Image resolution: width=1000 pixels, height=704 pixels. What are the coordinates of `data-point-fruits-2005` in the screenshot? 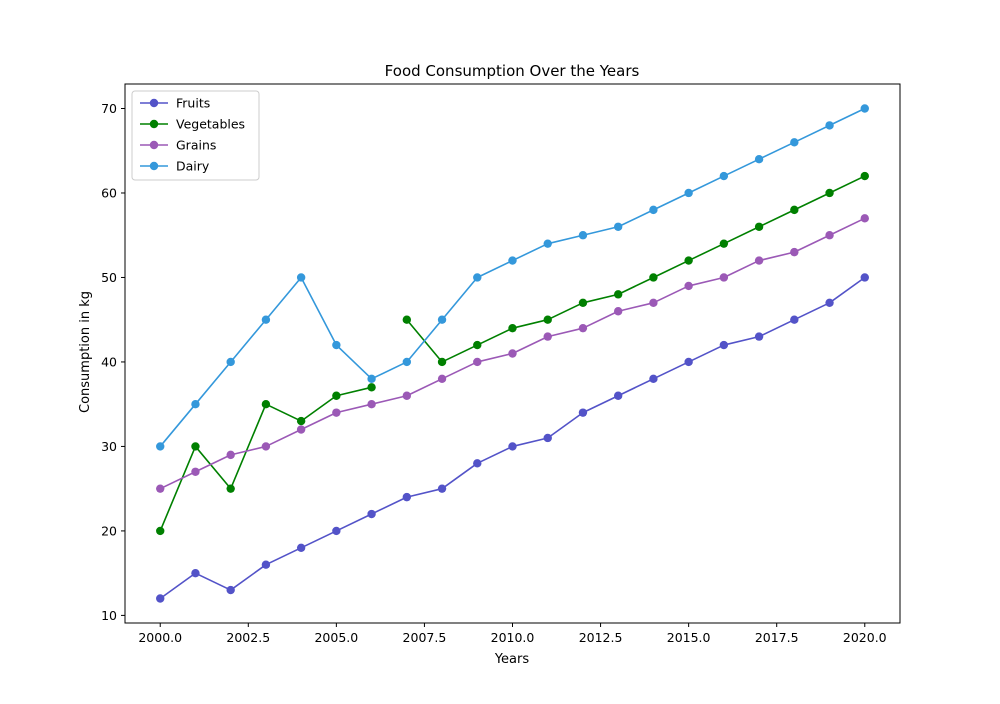 It's located at (336, 531).